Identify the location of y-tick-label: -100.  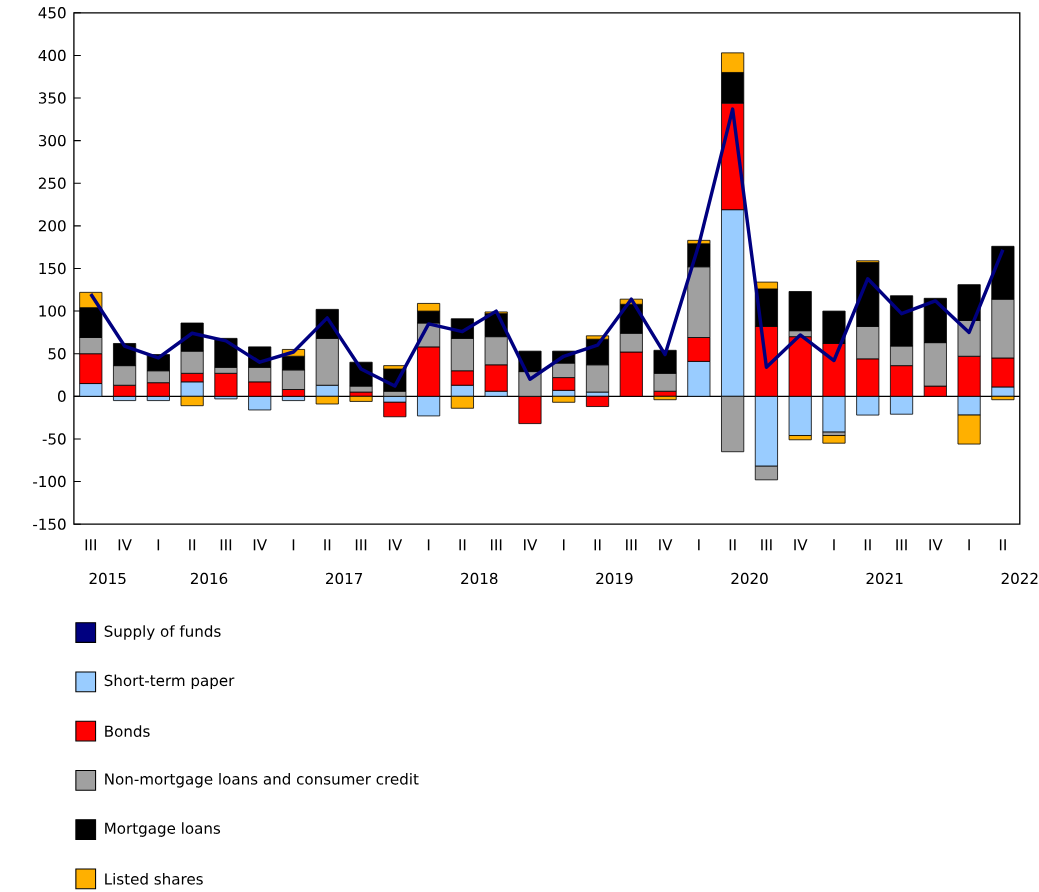
(49, 481).